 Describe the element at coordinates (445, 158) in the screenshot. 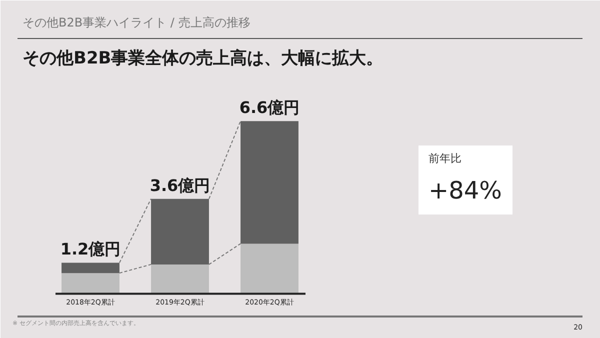

I see `text: 前年比` at that location.